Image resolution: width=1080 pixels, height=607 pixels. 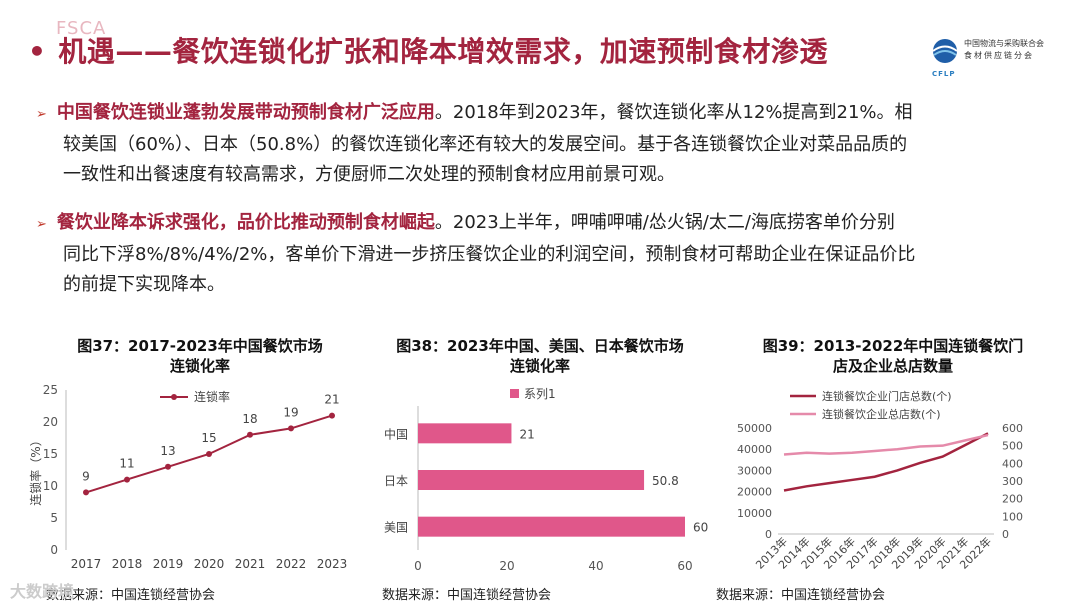 I want to click on chart2-legend-swatch, so click(x=514, y=393).